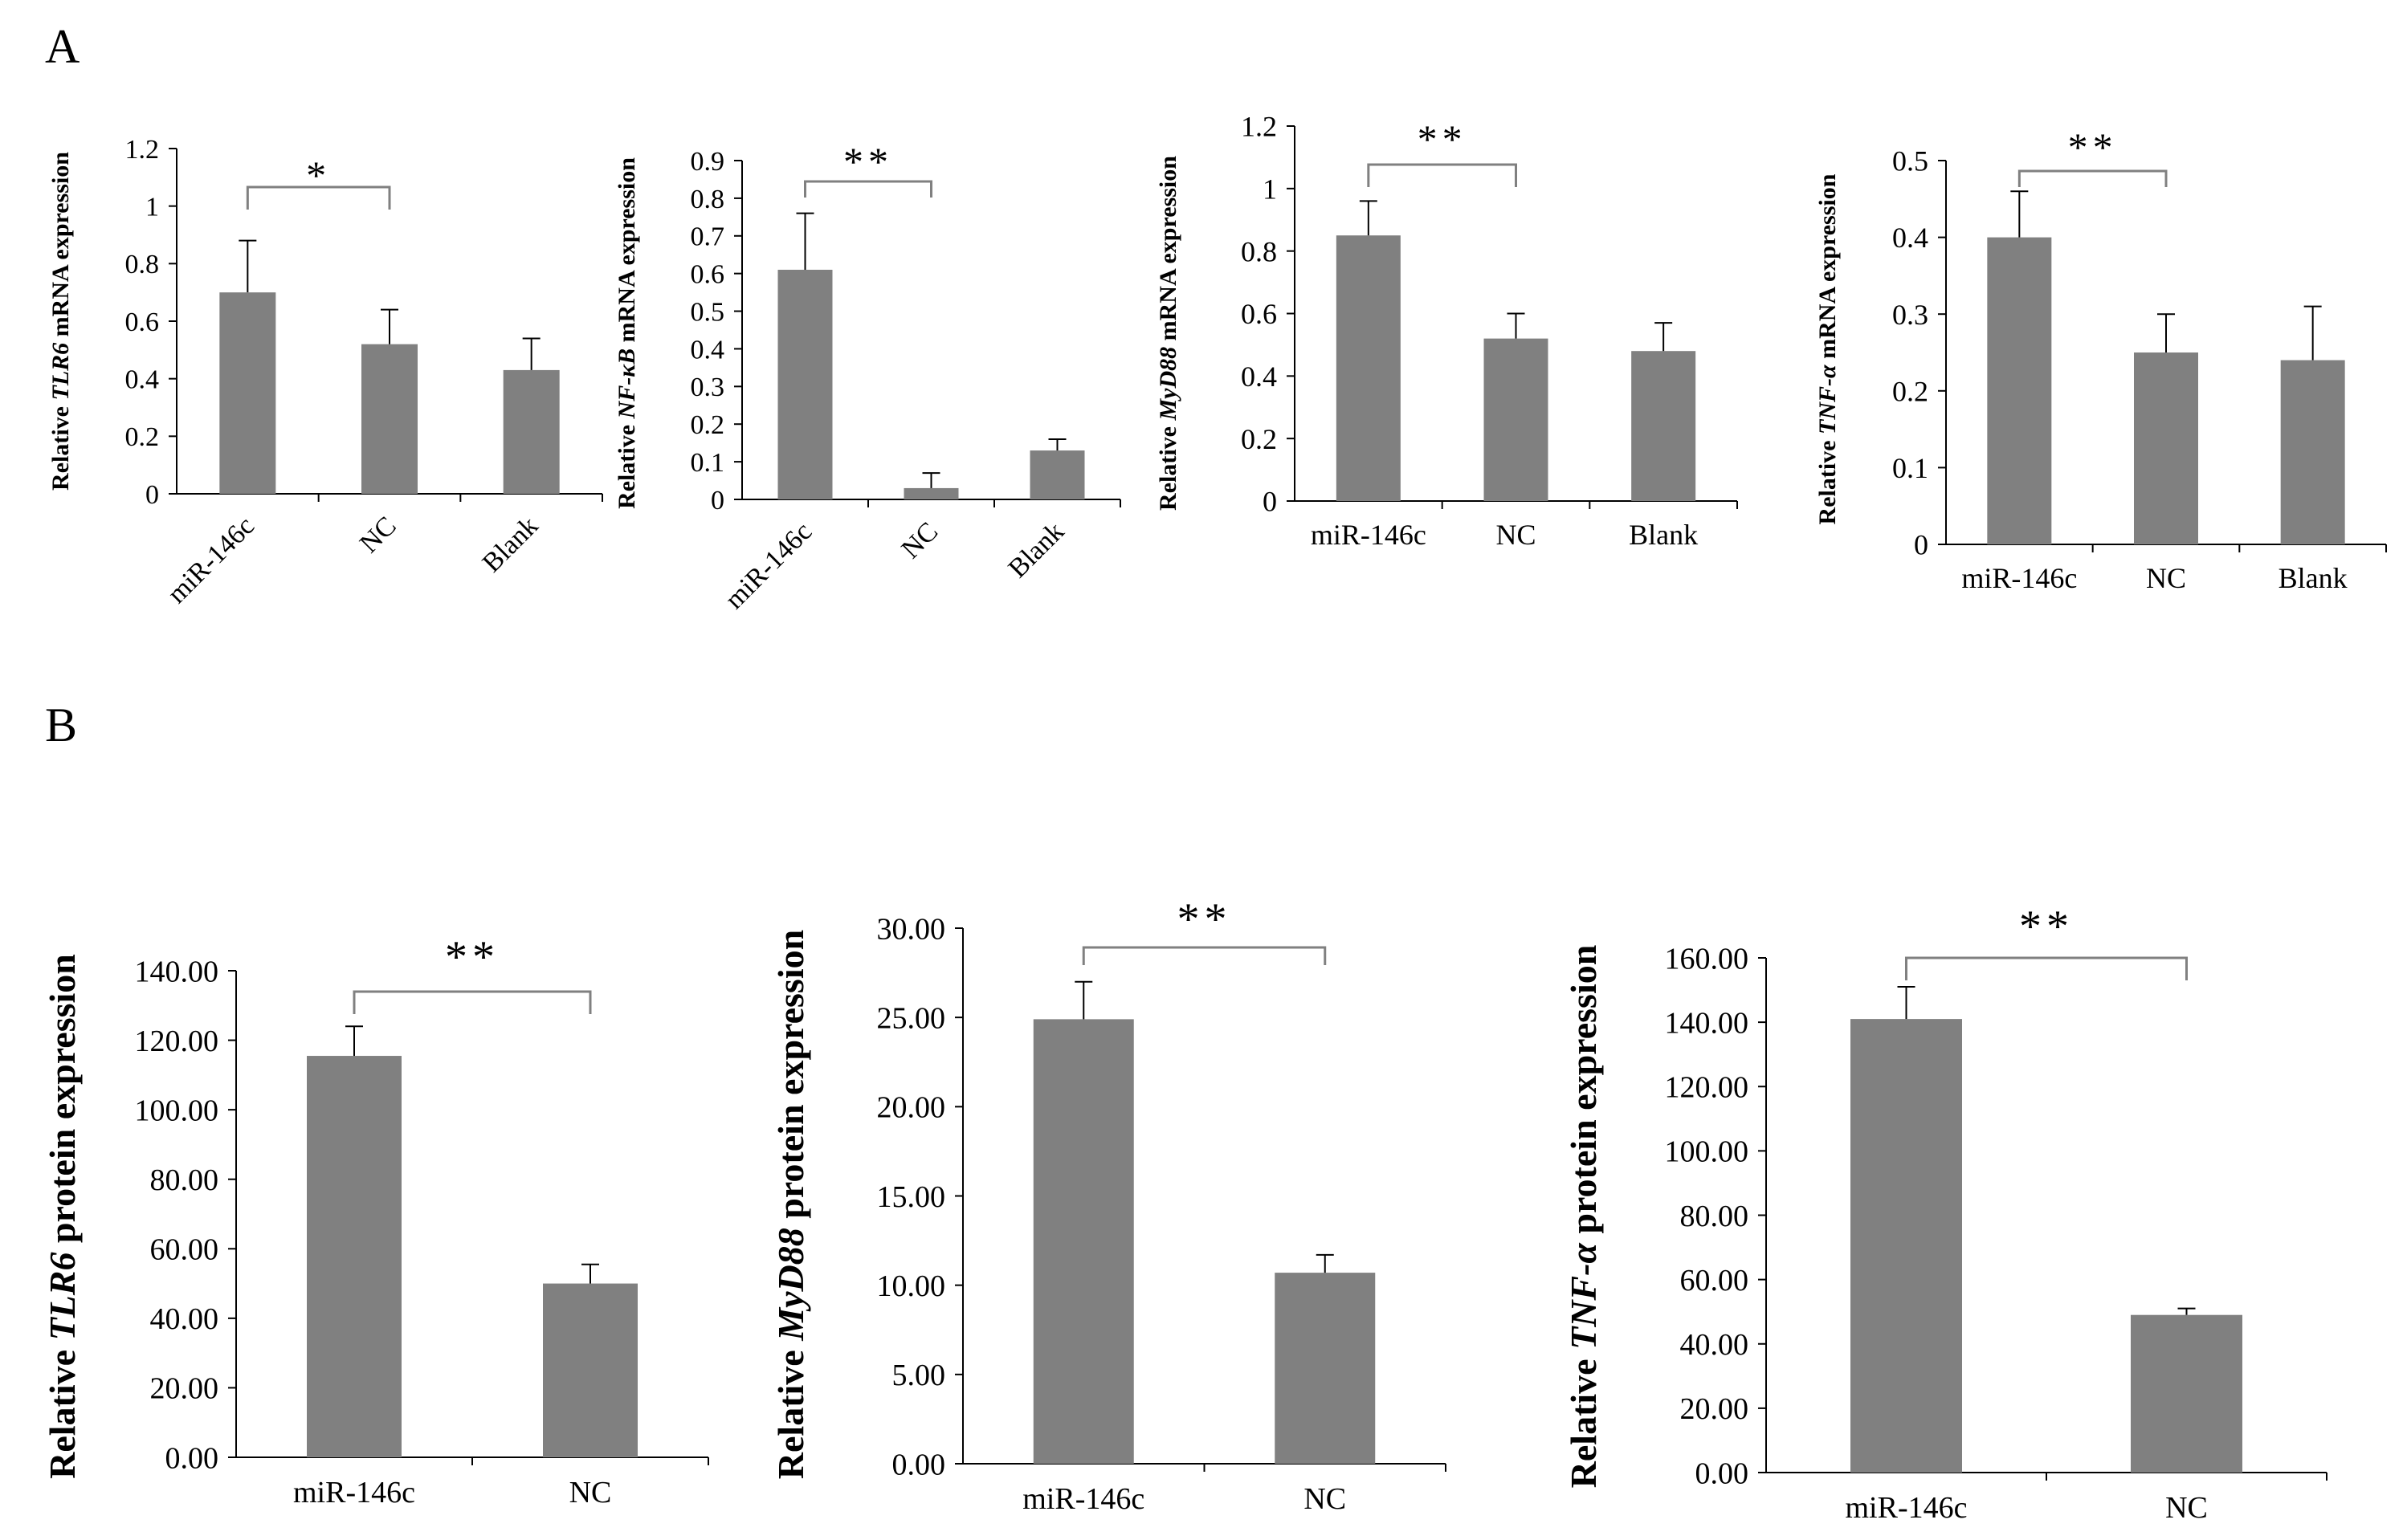  What do you see at coordinates (912, 929) in the screenshot?
I see `y-tick-label: 30.00` at bounding box center [912, 929].